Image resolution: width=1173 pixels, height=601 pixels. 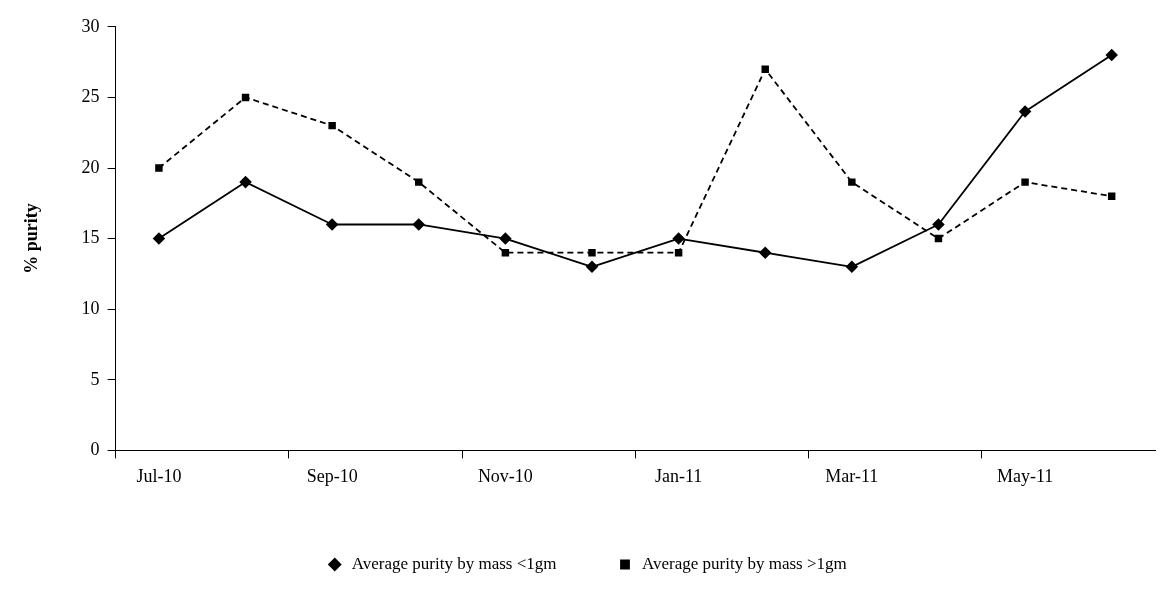 What do you see at coordinates (852, 475) in the screenshot?
I see `x-tick-label: Mar-11` at bounding box center [852, 475].